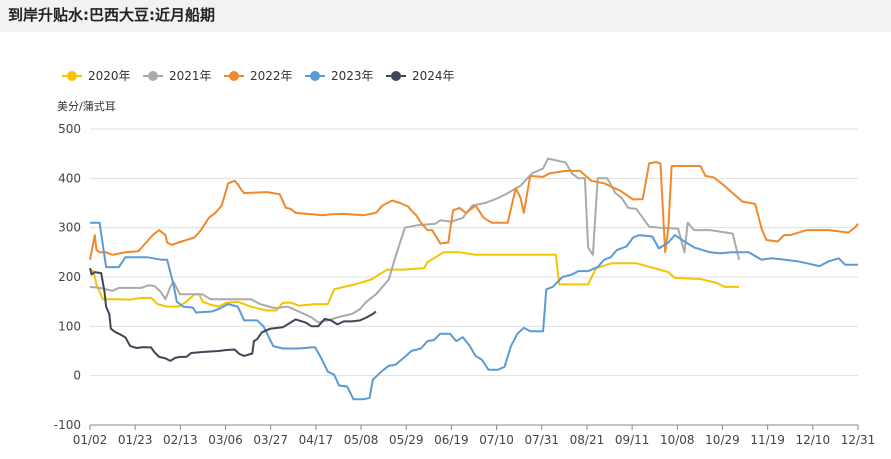  Describe the element at coordinates (451, 440) in the screenshot. I see `x-tick-label: 06/19` at that location.